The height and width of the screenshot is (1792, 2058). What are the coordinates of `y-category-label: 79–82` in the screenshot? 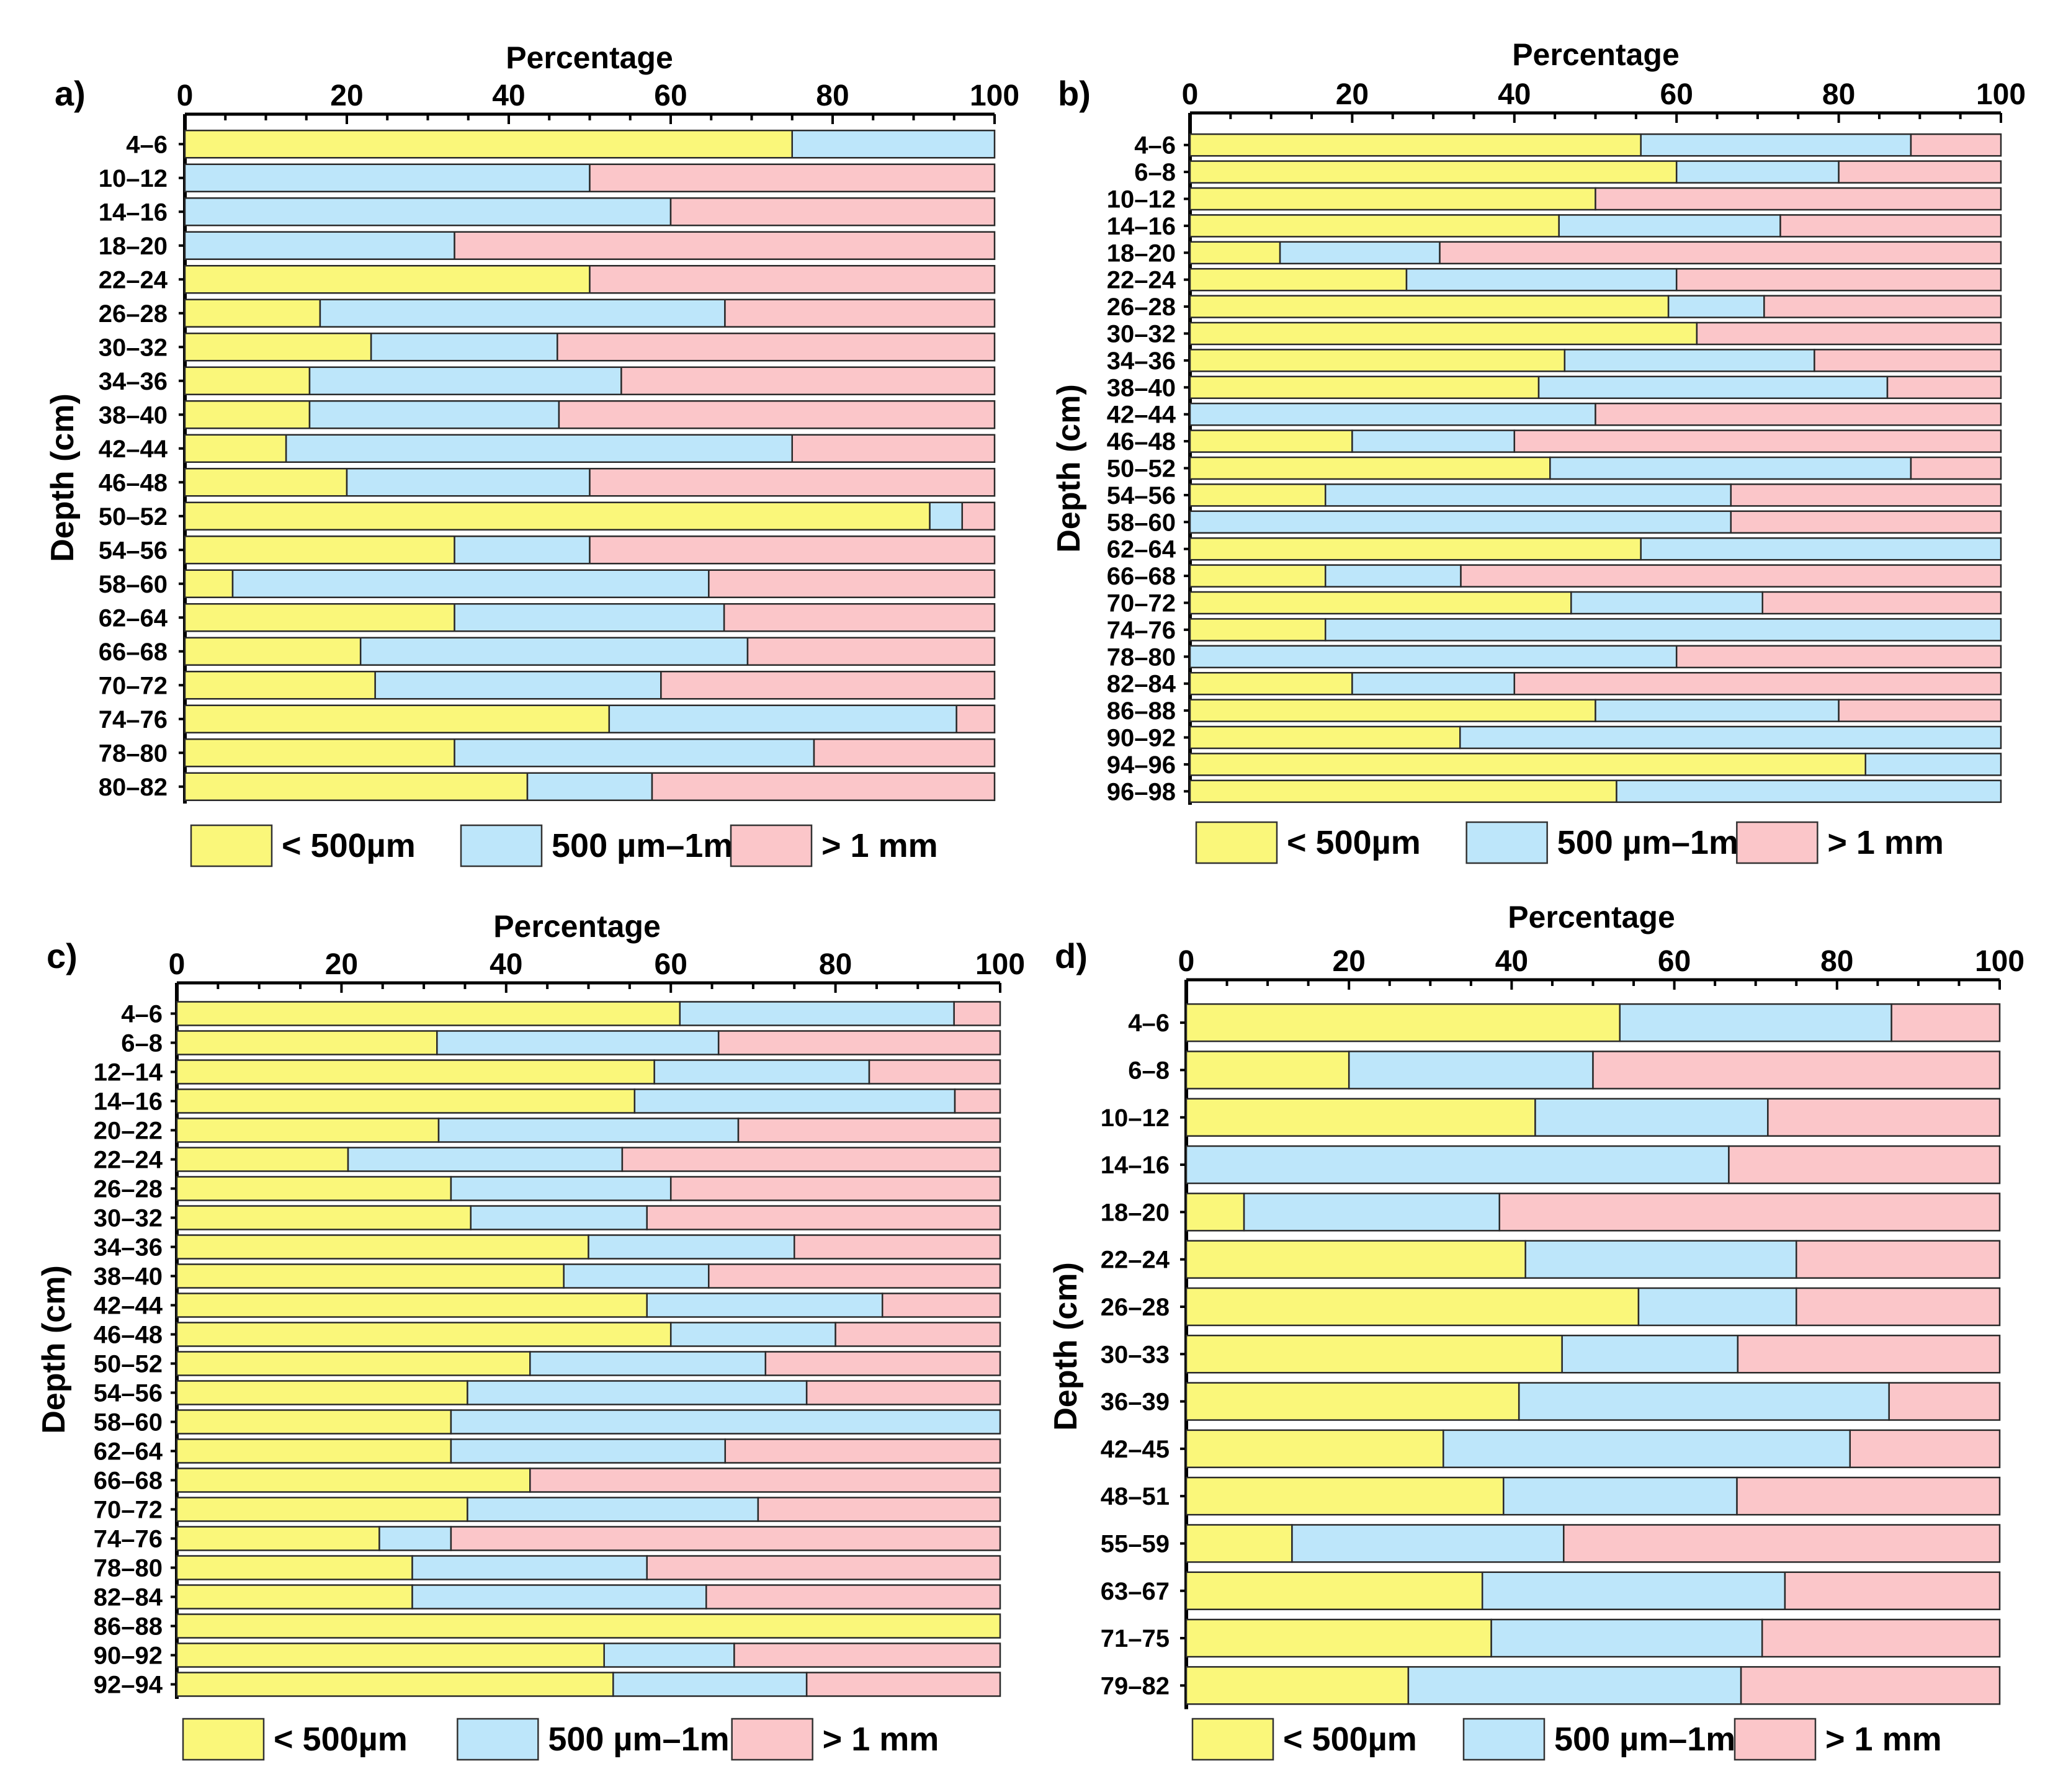 It's located at (1135, 1686).